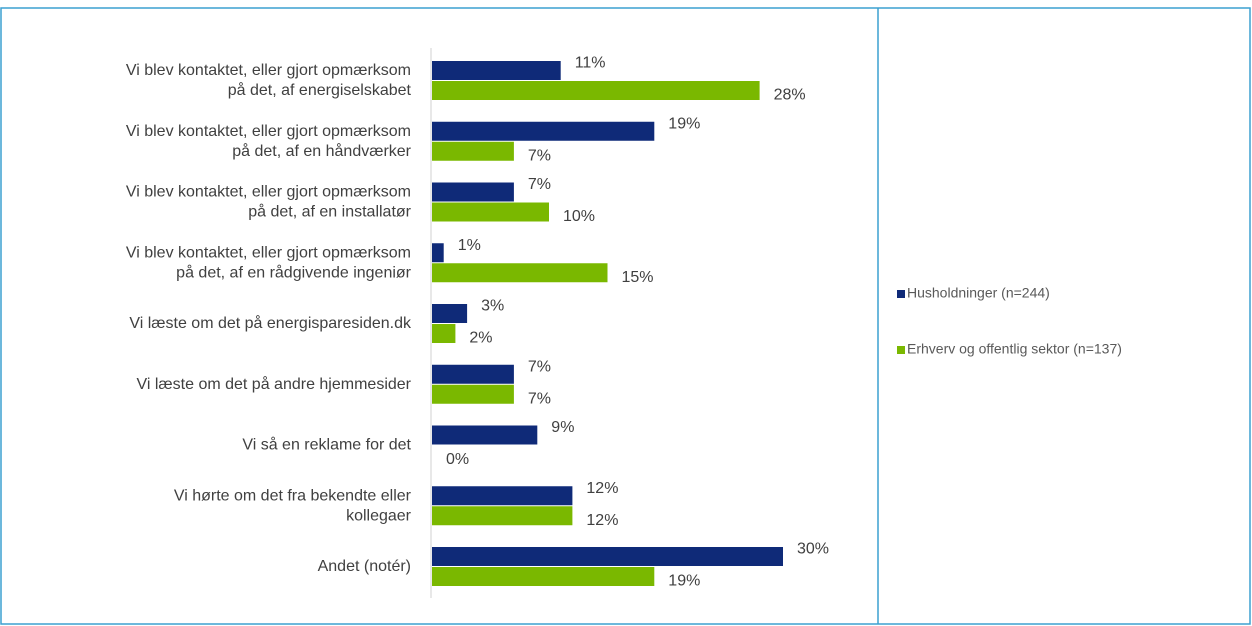 This screenshot has width=1252, height=626. Describe the element at coordinates (321, 151) in the screenshot. I see `category-label: på det, af en håndværker` at that location.